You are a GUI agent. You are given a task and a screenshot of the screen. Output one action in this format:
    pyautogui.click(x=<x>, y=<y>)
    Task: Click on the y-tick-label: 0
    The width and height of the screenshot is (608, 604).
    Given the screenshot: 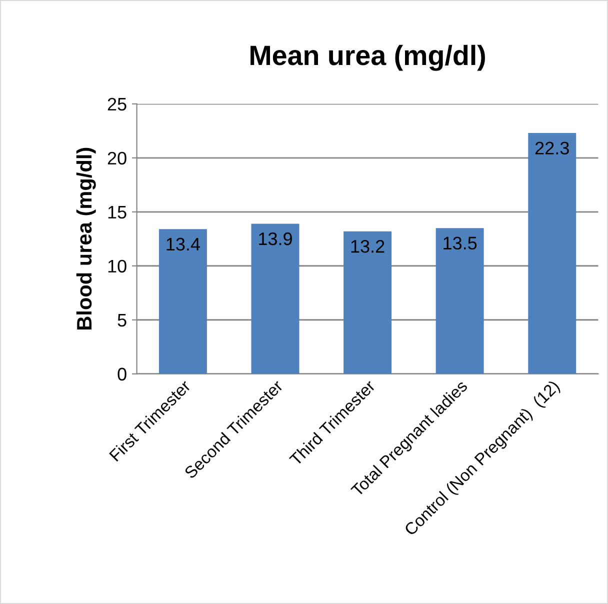 What is the action you would take?
    pyautogui.click(x=122, y=374)
    